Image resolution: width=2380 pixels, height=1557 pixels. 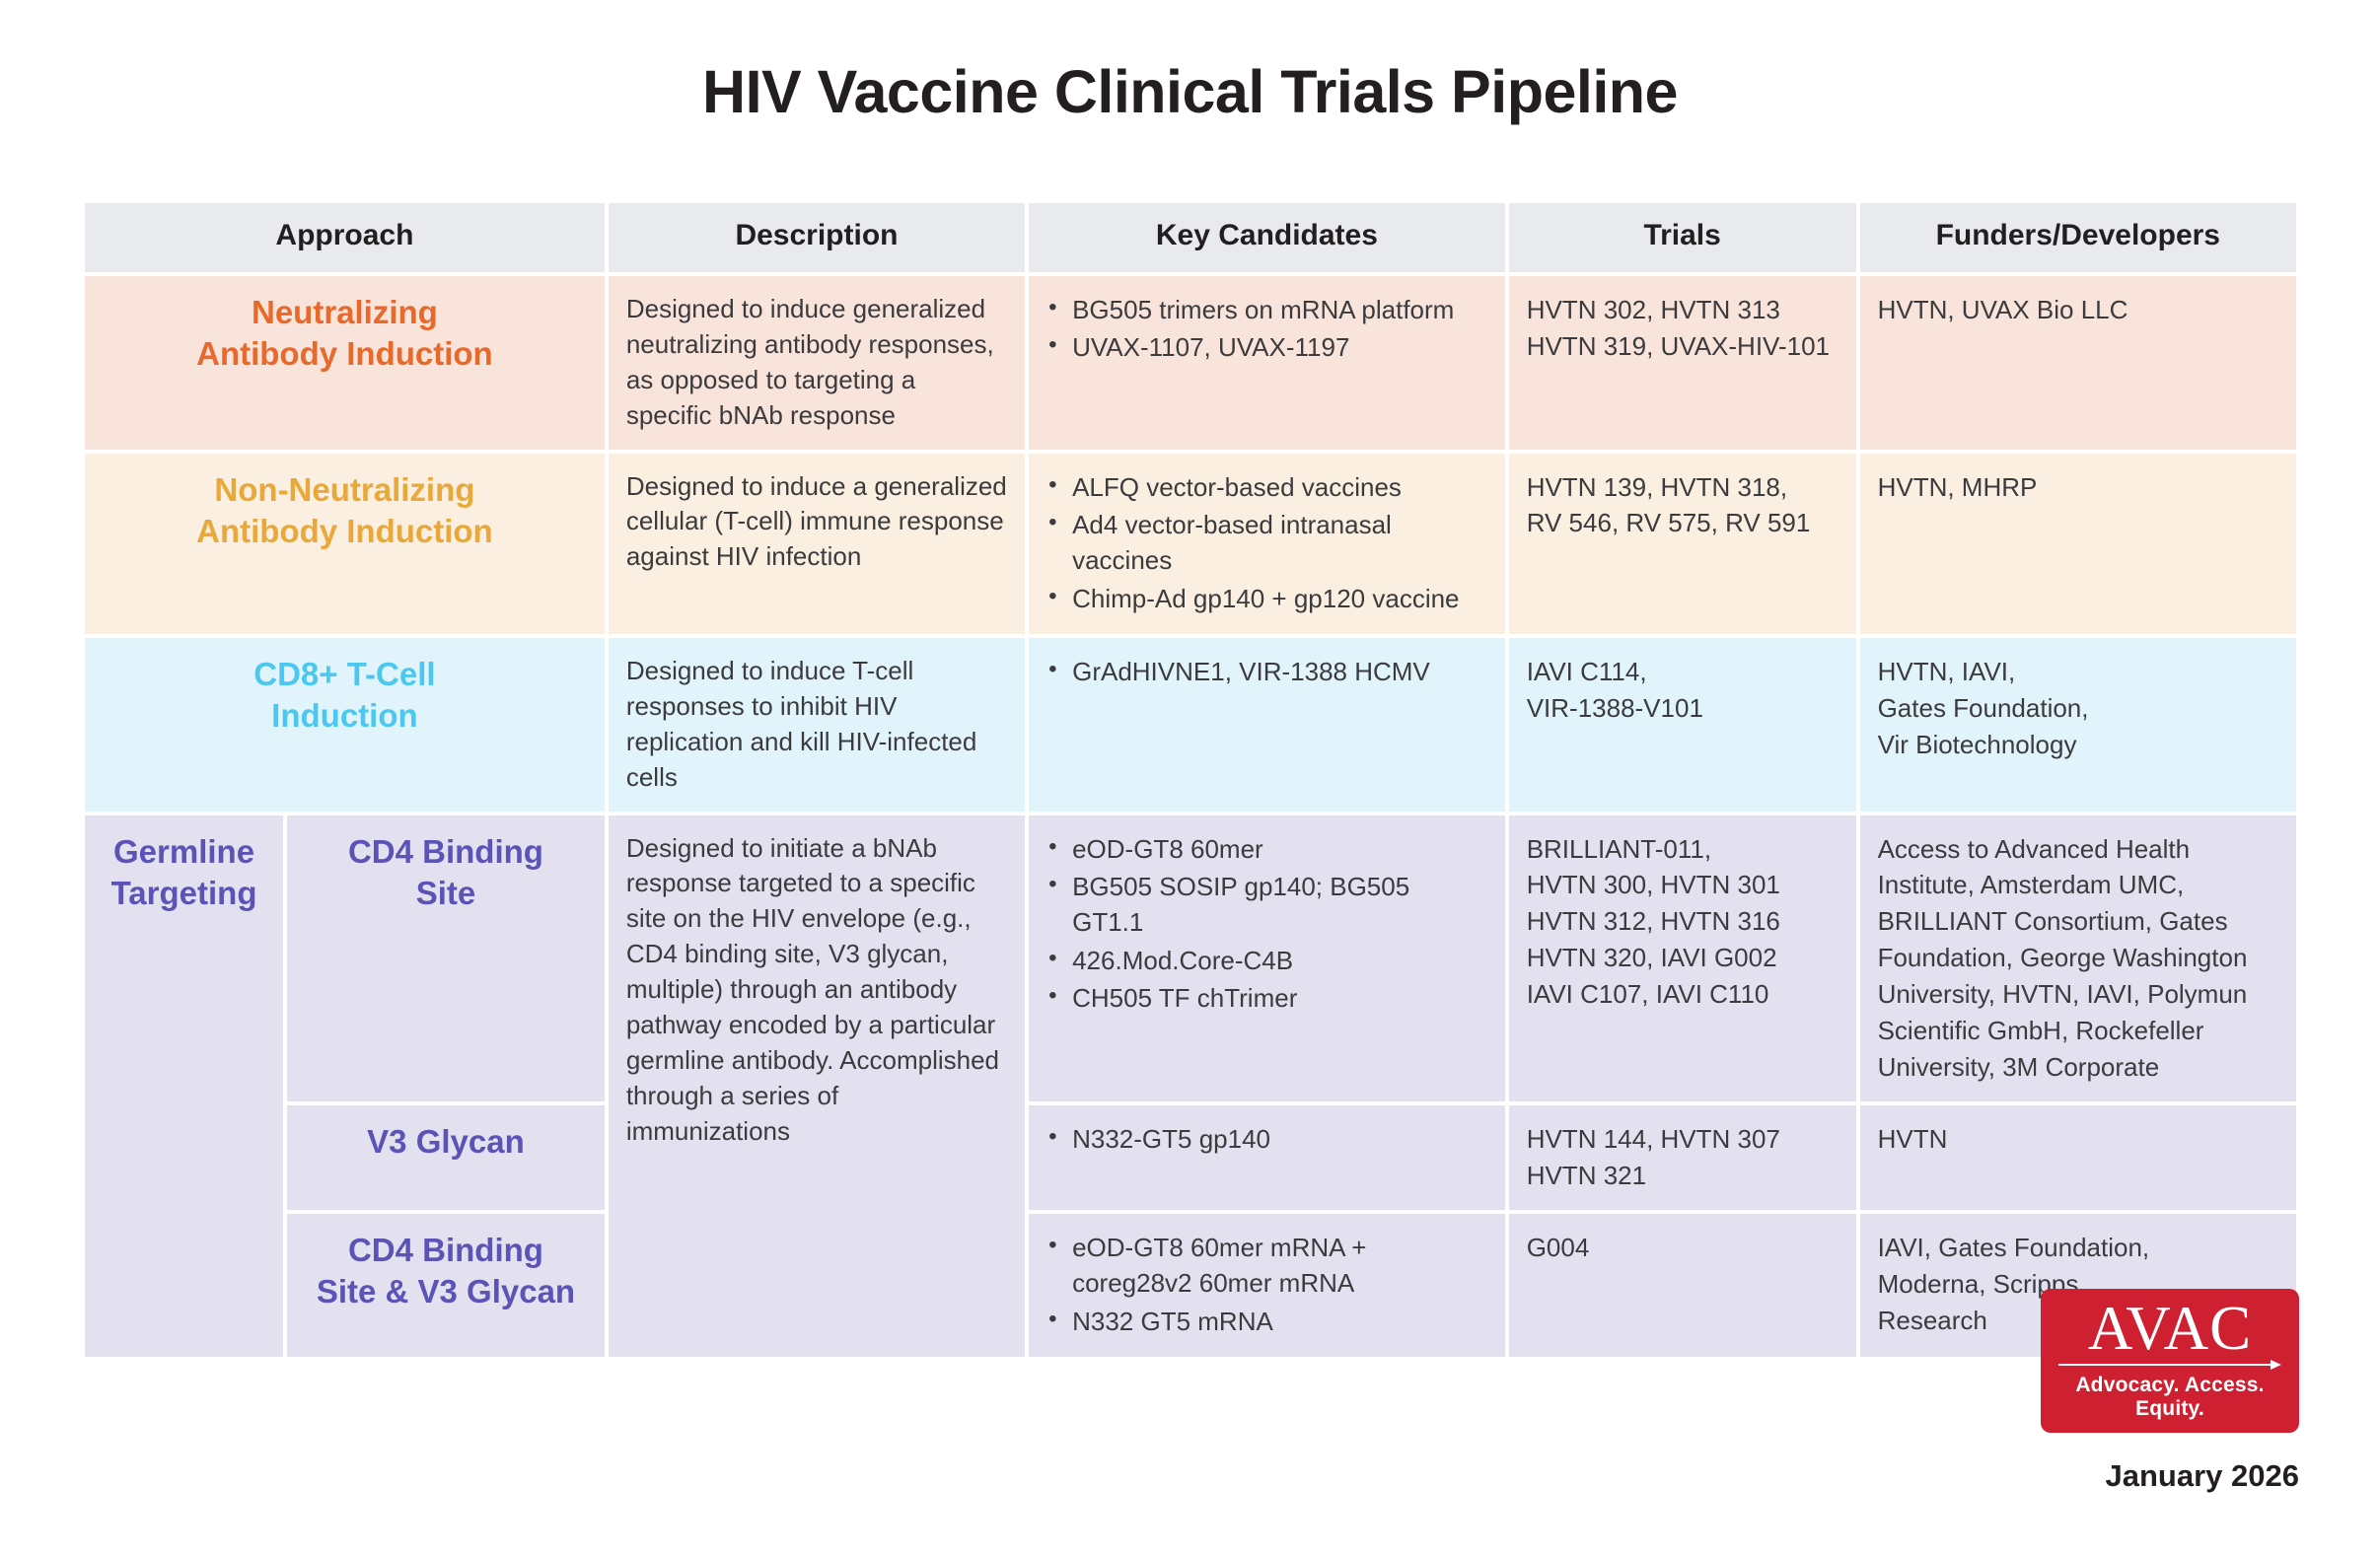 What do you see at coordinates (446, 1290) in the screenshot?
I see `sub-approach-line-2: Site & V3 Glycan` at bounding box center [446, 1290].